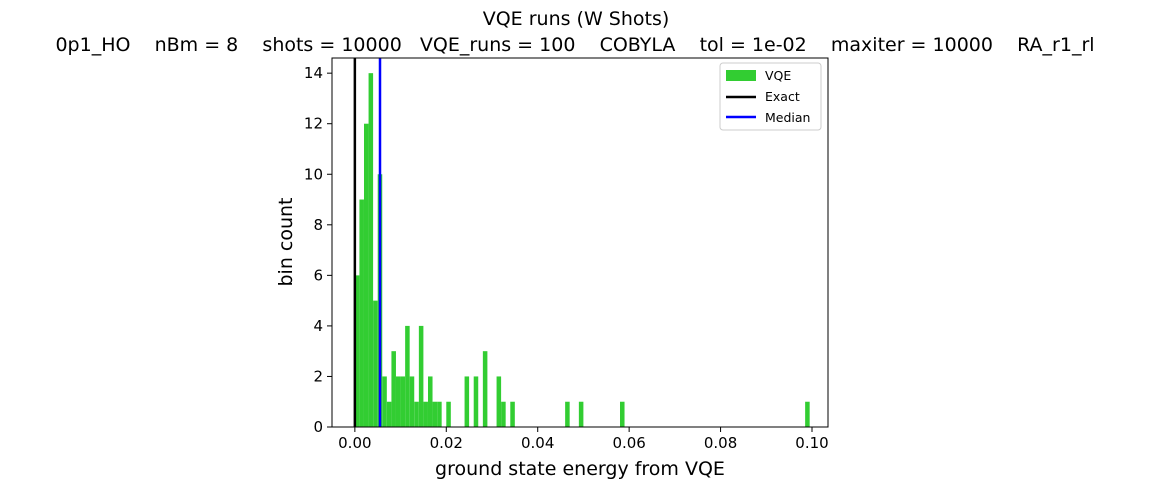  What do you see at coordinates (628, 443) in the screenshot?
I see `x-tick-label: 0.06` at bounding box center [628, 443].